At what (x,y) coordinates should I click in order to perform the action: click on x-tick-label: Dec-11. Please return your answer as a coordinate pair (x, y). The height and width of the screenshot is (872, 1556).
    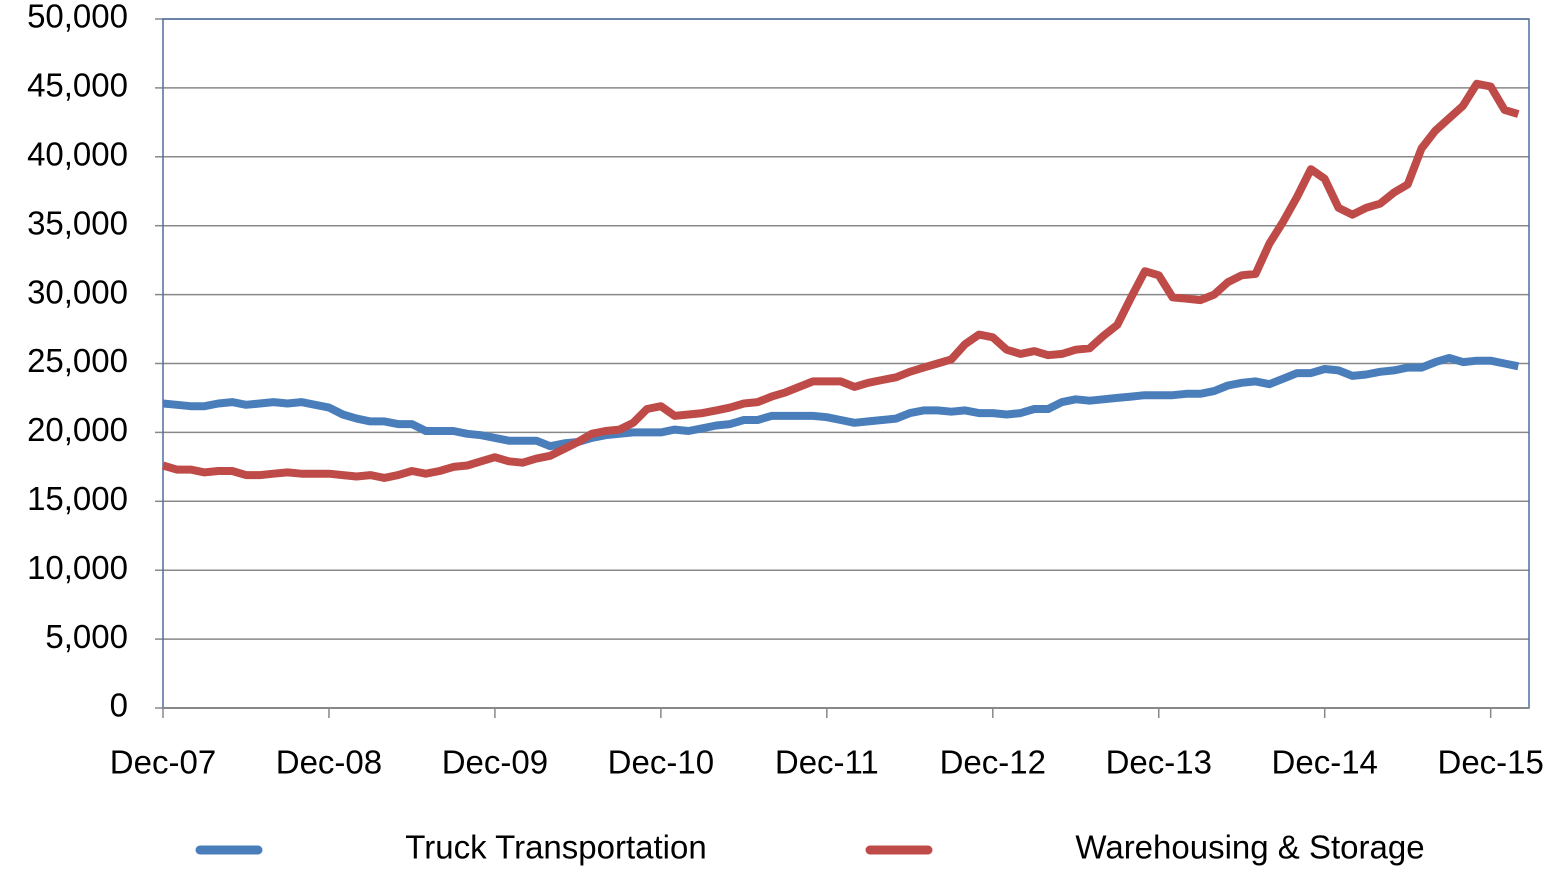
    Looking at the image, I should click on (827, 762).